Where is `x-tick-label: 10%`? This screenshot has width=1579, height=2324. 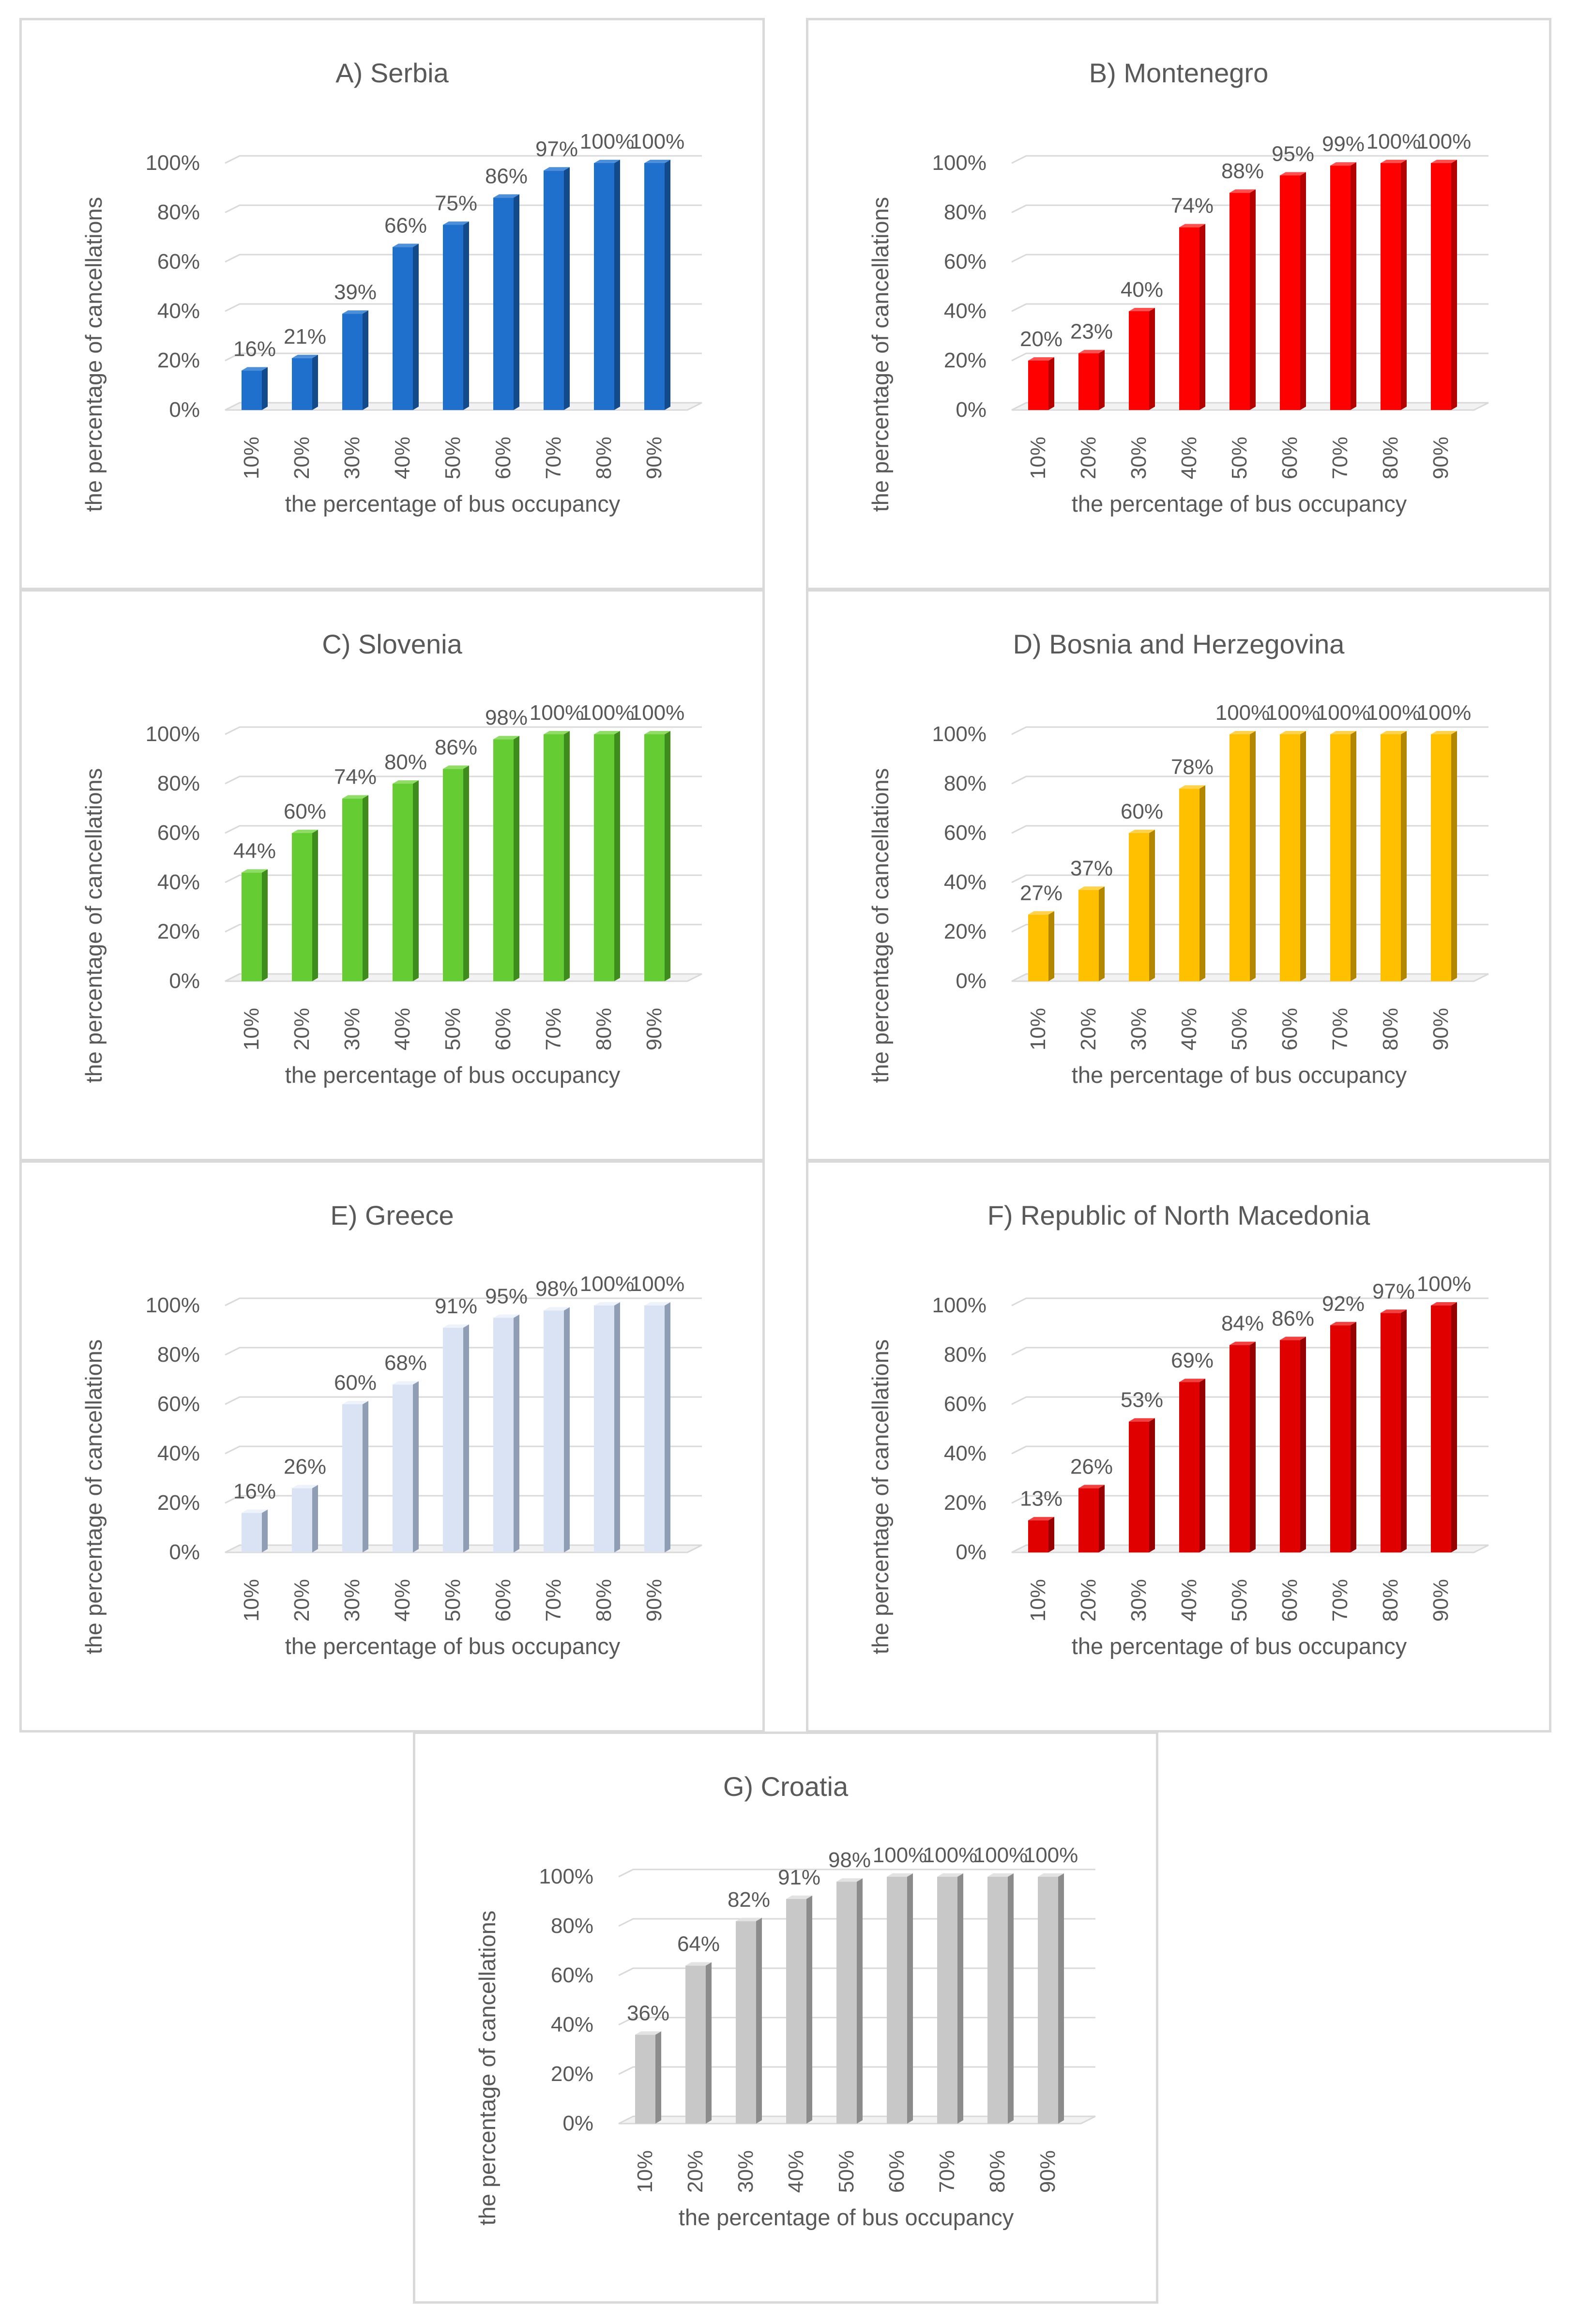 x-tick-label: 10% is located at coordinates (1038, 458).